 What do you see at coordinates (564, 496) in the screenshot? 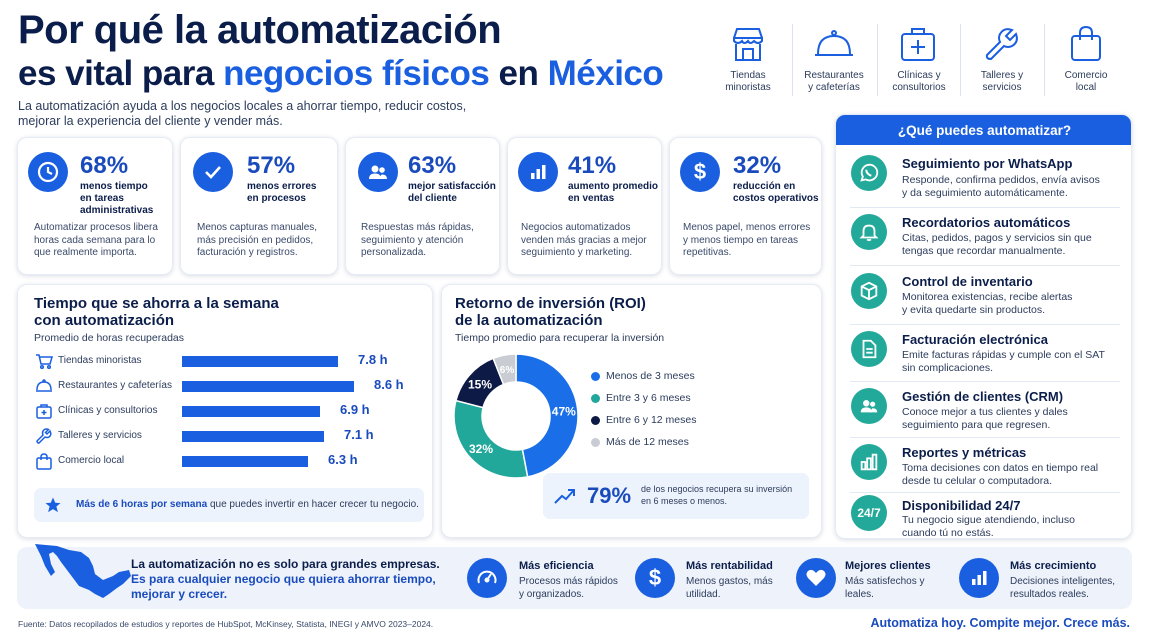
I see `trending-up-icon` at bounding box center [564, 496].